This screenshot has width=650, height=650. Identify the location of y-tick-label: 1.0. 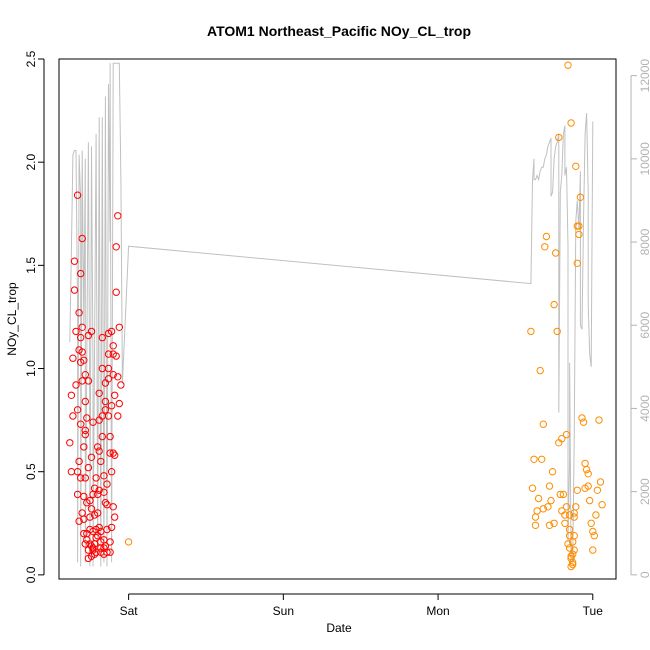
(31, 368).